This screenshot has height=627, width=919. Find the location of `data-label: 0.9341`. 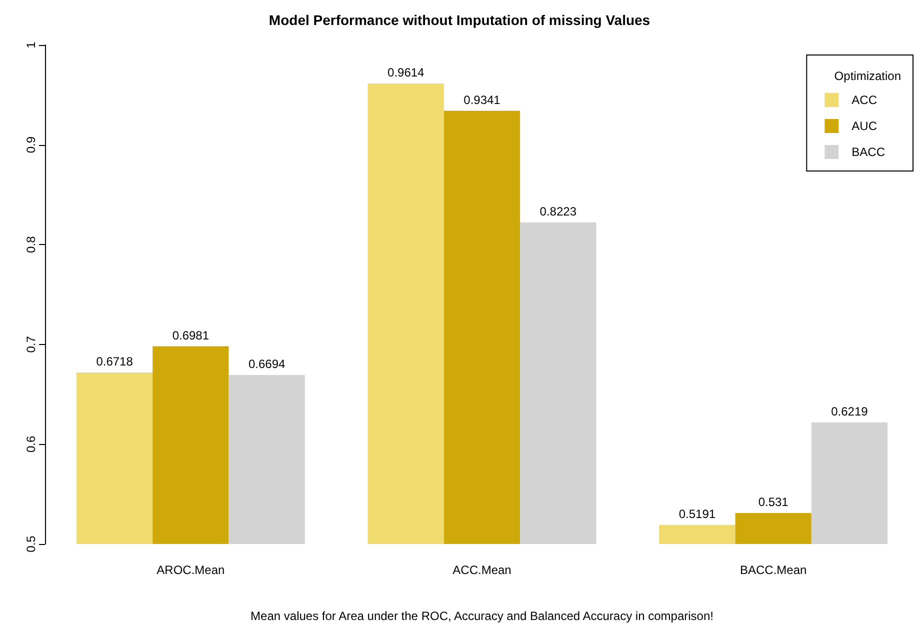

data-label: 0.9341 is located at coordinates (482, 99).